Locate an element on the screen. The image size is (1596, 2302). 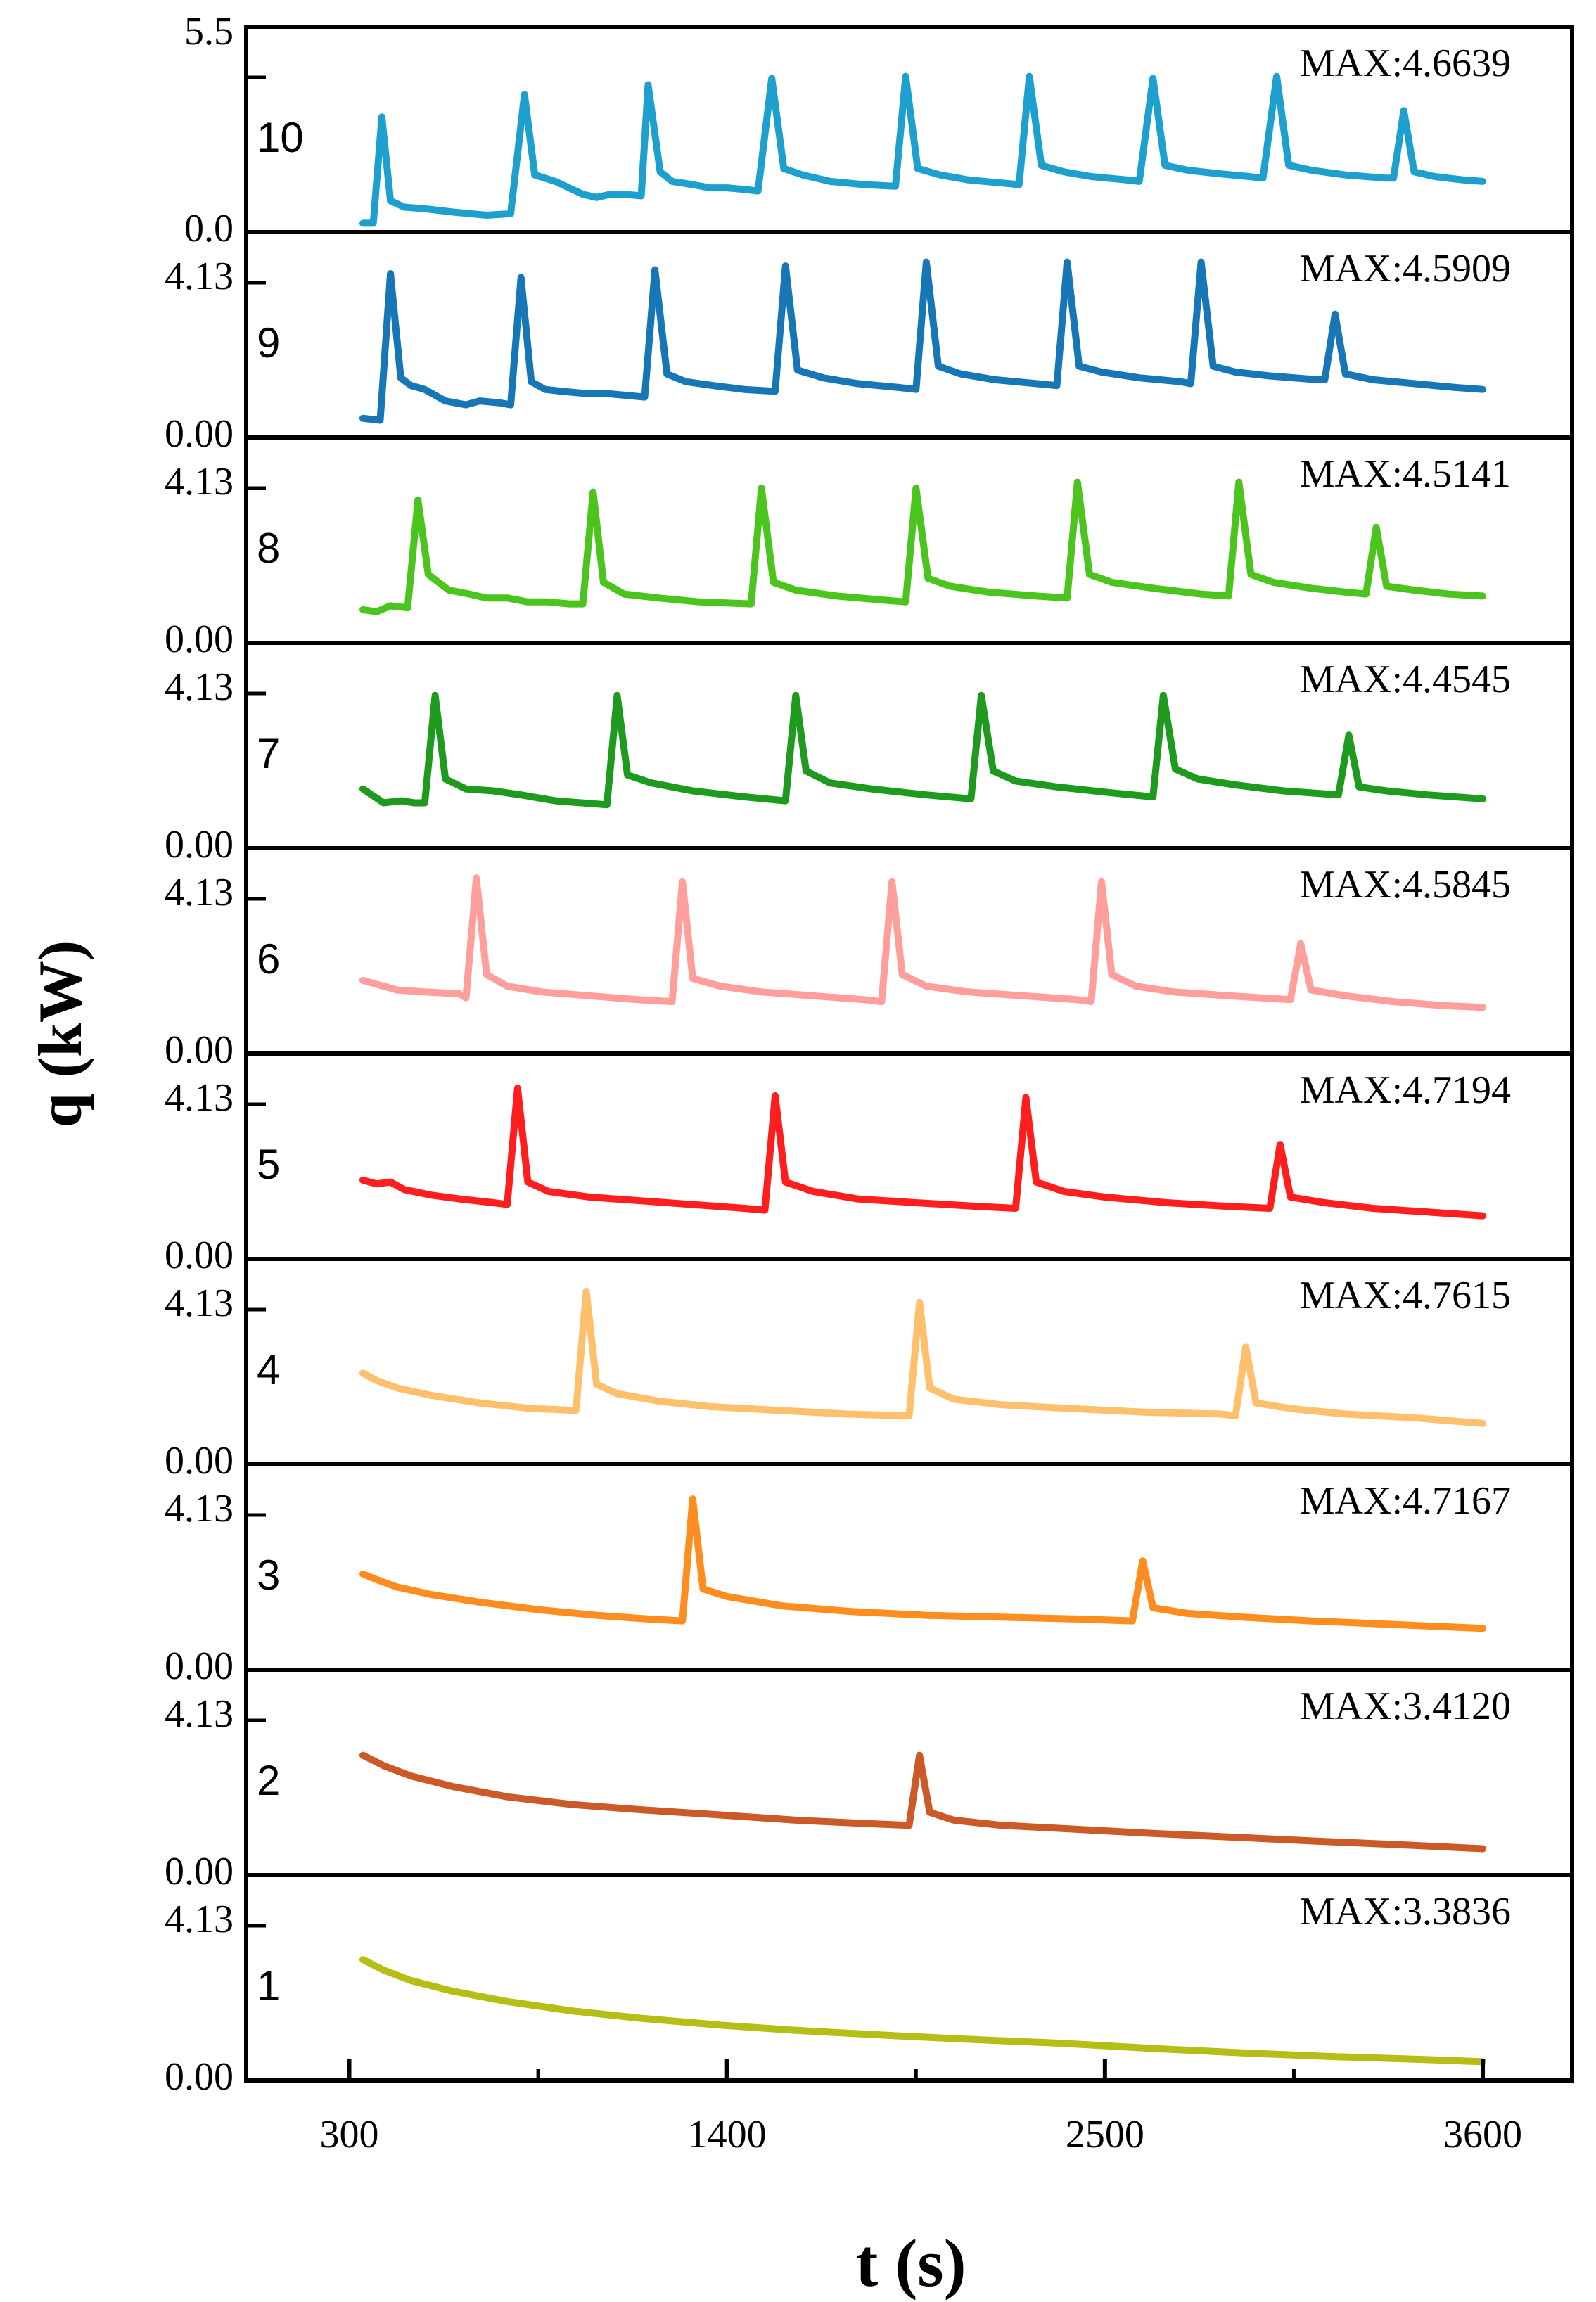
max-label: MAX:4.7615 is located at coordinates (1405, 1295).